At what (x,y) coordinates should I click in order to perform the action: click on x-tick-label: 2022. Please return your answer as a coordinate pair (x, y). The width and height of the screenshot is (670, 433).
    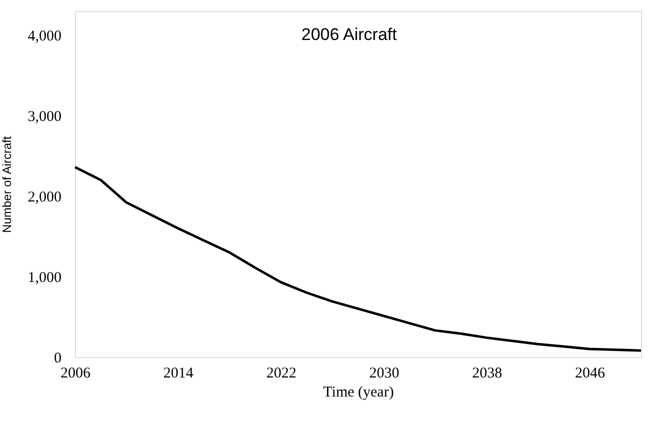
    Looking at the image, I should click on (281, 374).